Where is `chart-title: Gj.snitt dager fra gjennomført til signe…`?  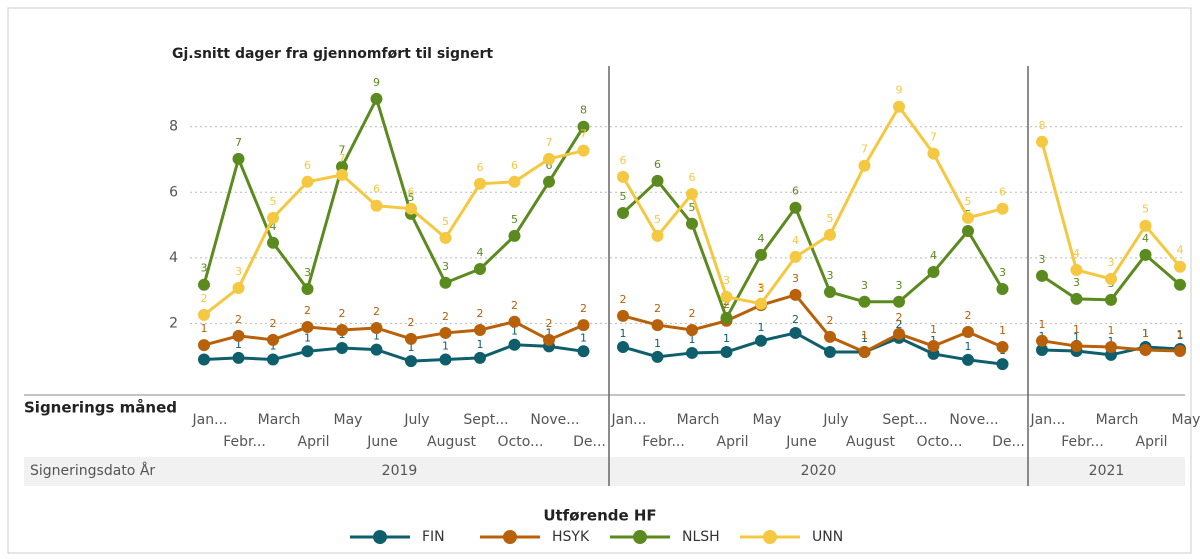 chart-title: Gj.snitt dager fra gjennomført til signe… is located at coordinates (332, 54).